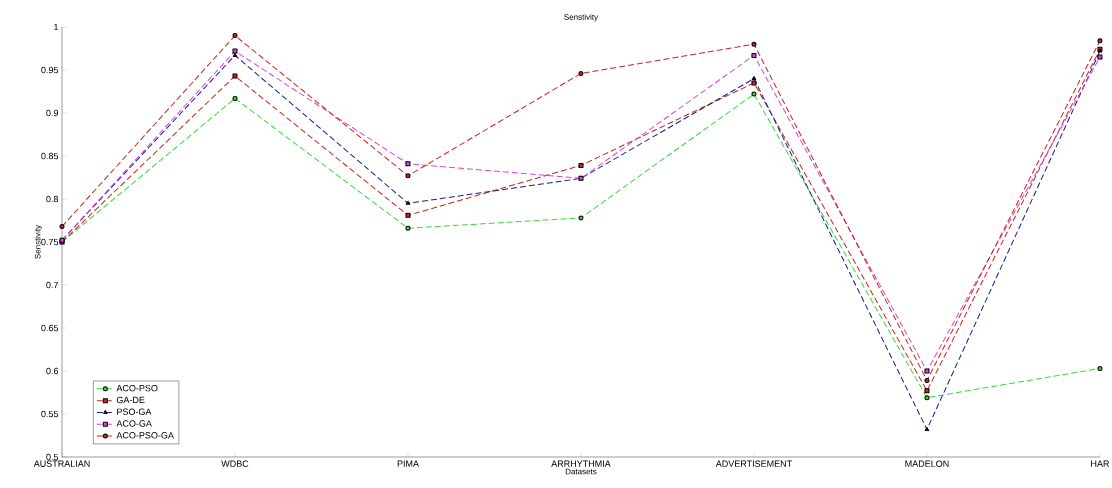 This screenshot has width=1112, height=488. What do you see at coordinates (50, 242) in the screenshot?
I see `y-tick-label: 0.75` at bounding box center [50, 242].